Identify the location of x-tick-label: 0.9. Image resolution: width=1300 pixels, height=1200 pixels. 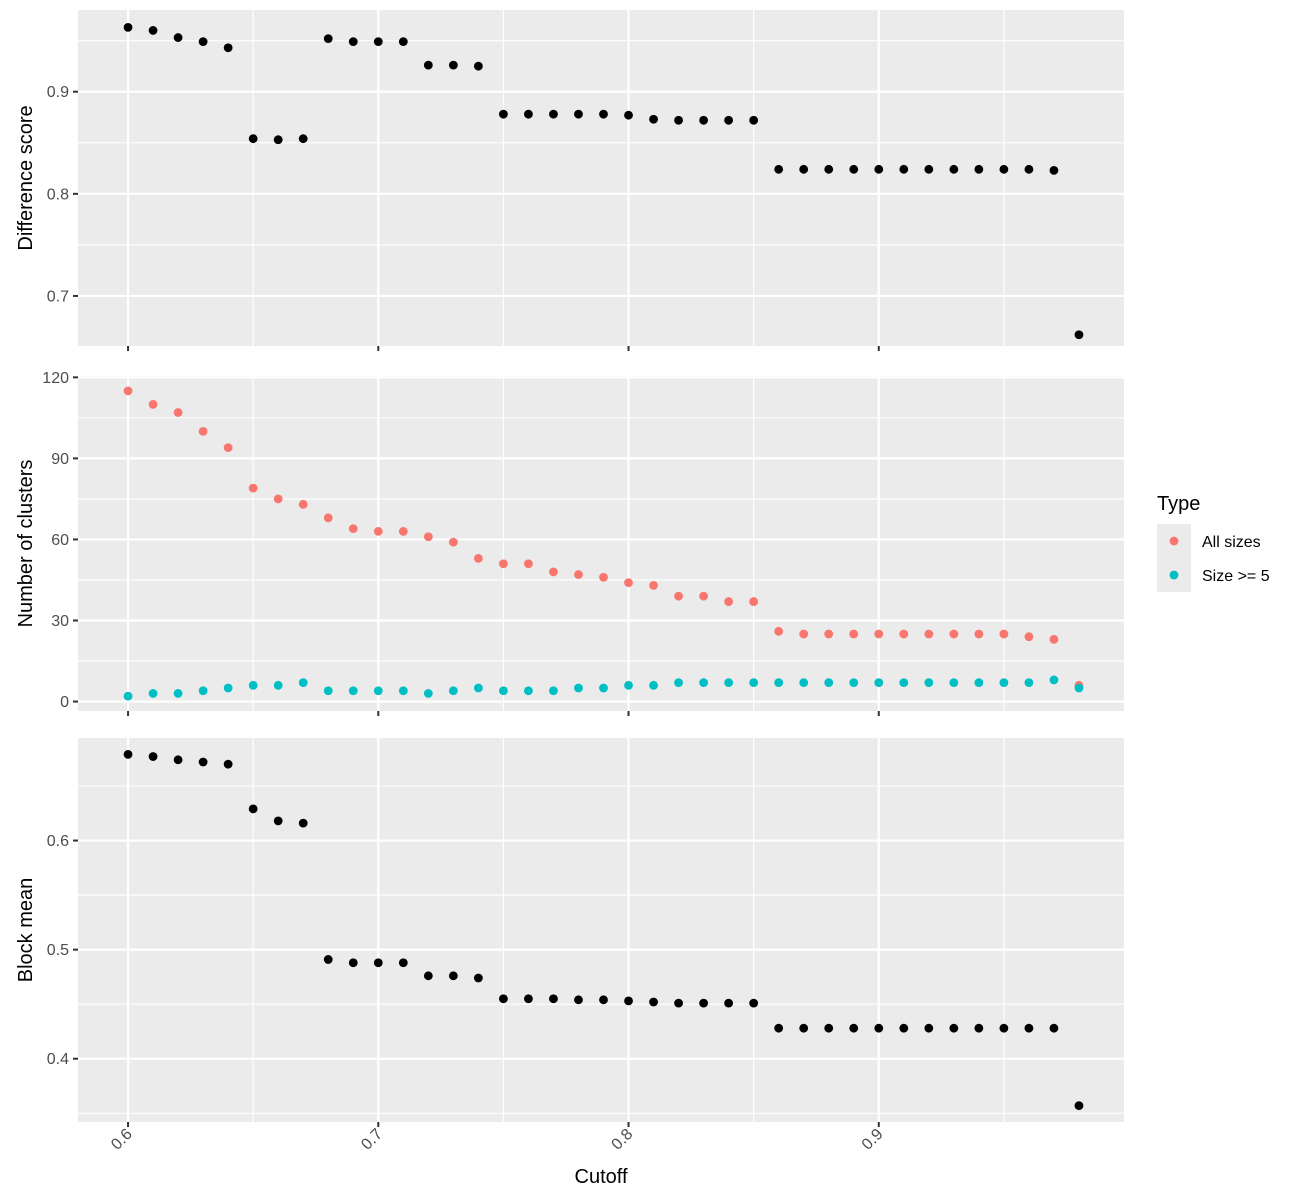
(873, 1140).